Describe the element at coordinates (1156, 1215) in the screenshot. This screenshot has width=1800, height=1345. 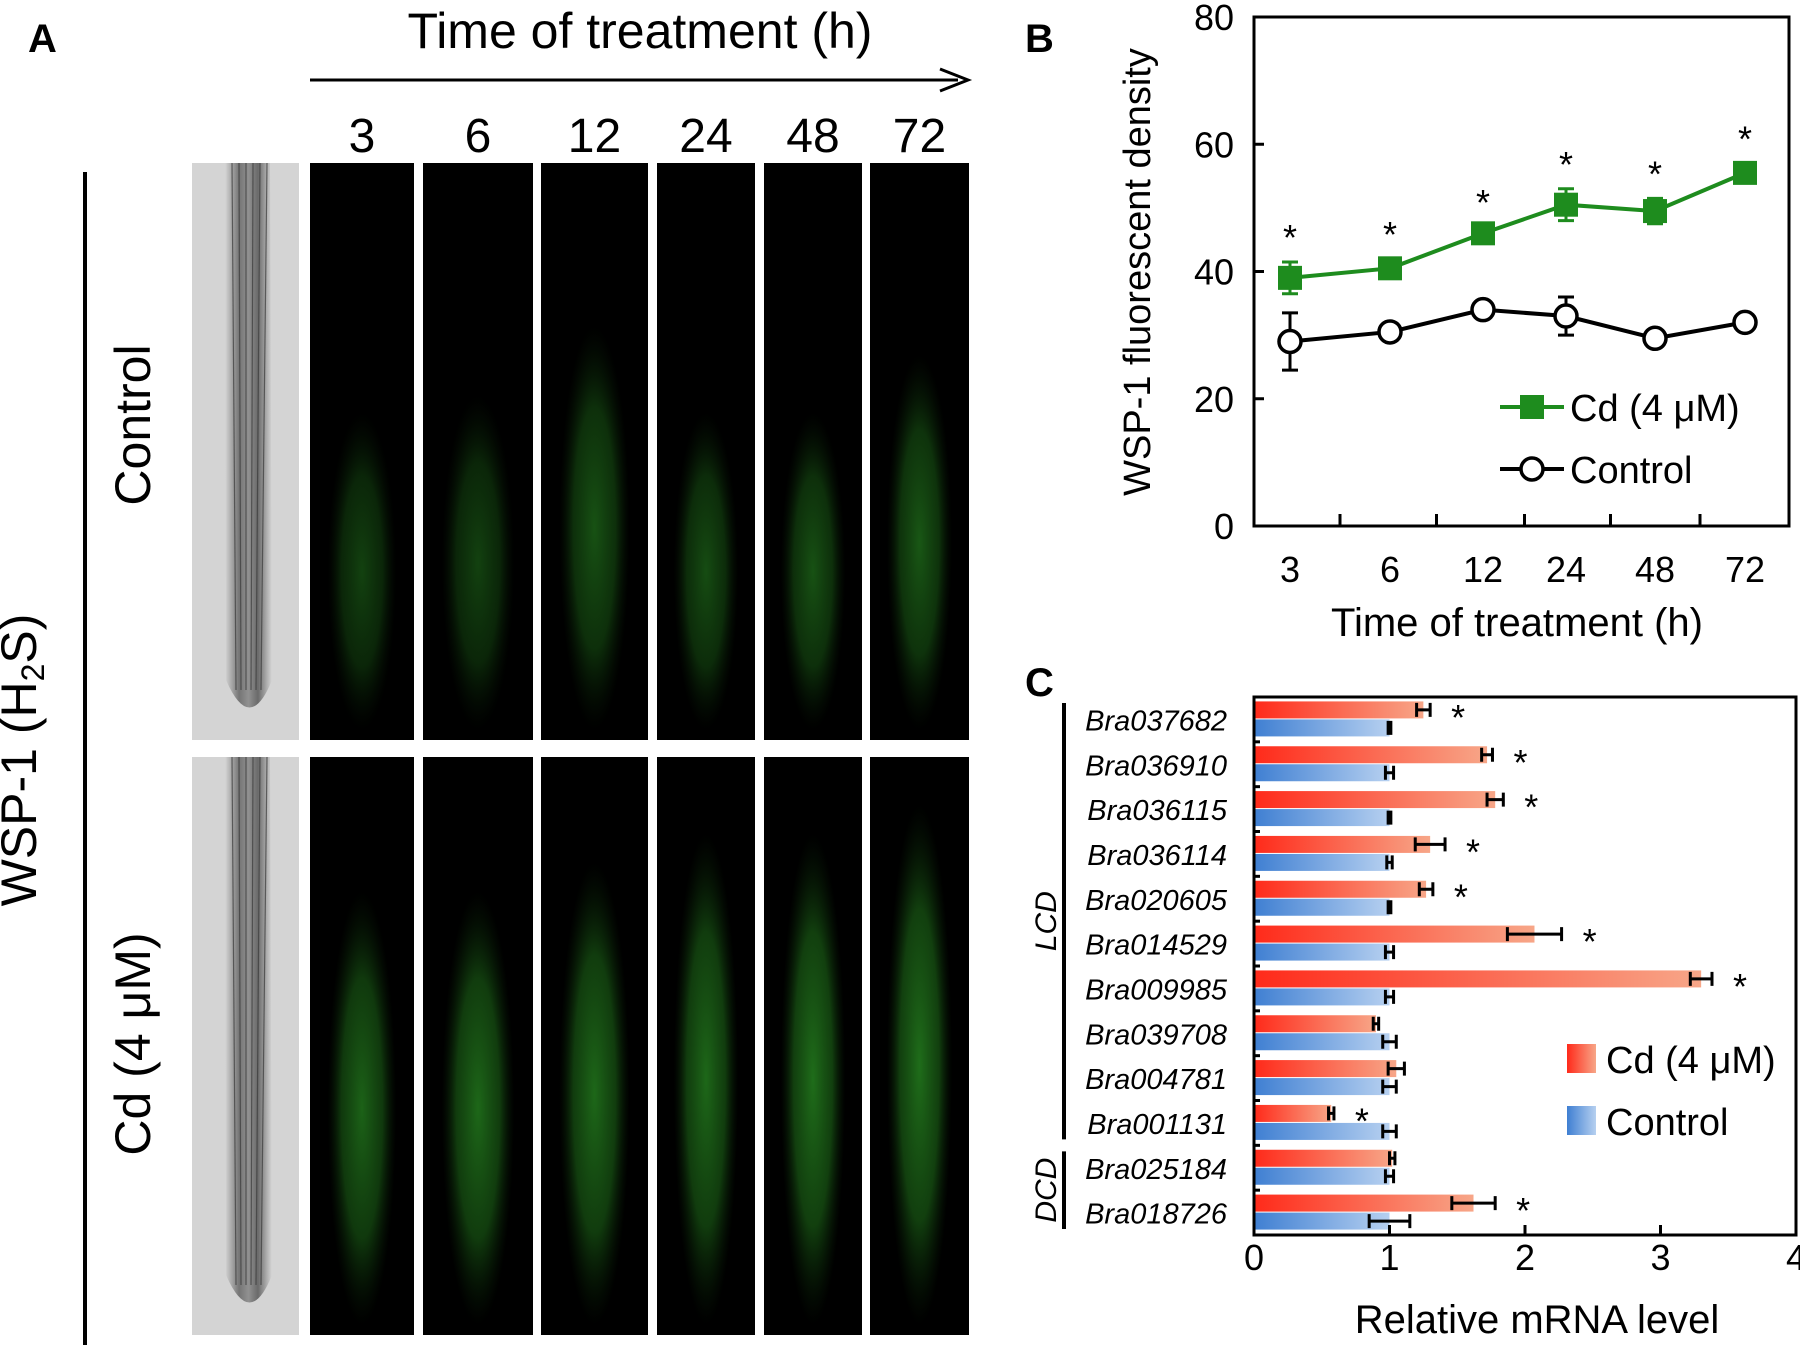
I see `gene-label: Bra018726` at that location.